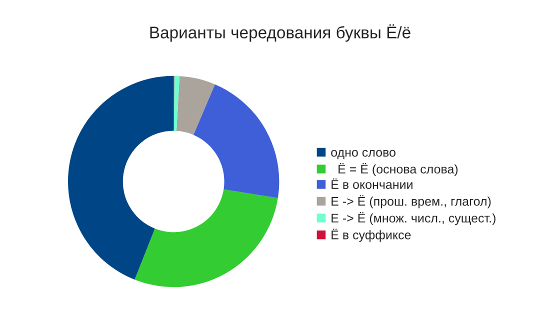 The width and height of the screenshot is (560, 330). I want to click on legend-label: Ё в суффиксе, so click(371, 235).